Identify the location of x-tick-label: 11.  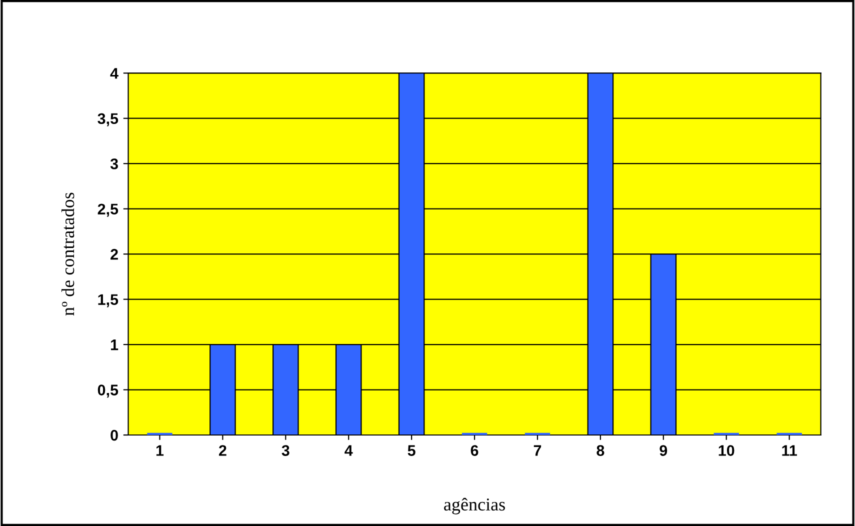
(789, 450).